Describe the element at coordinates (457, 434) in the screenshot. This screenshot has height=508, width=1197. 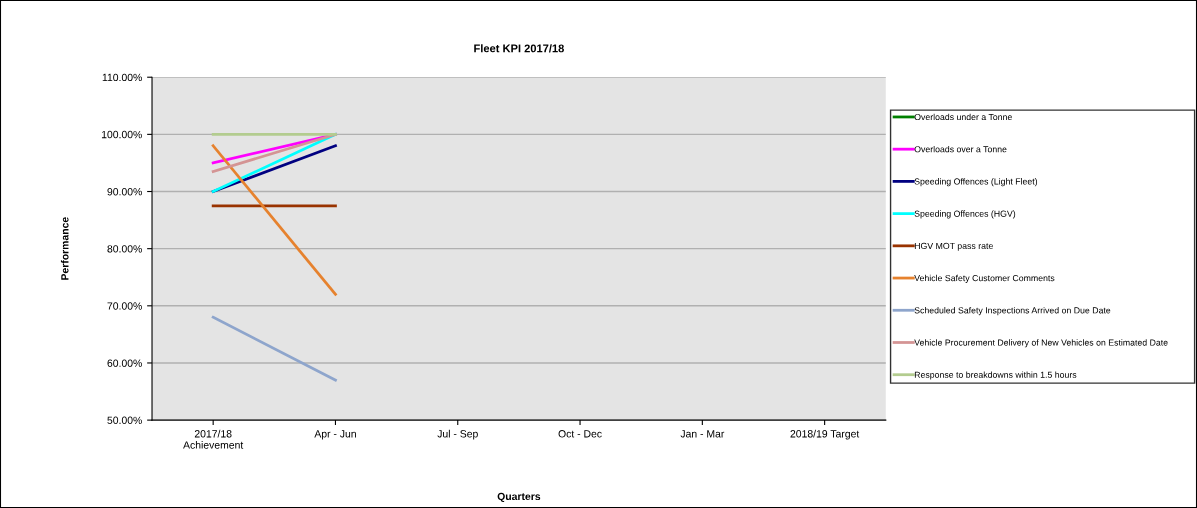
I see `x-tick-label: Jul - Sep` at that location.